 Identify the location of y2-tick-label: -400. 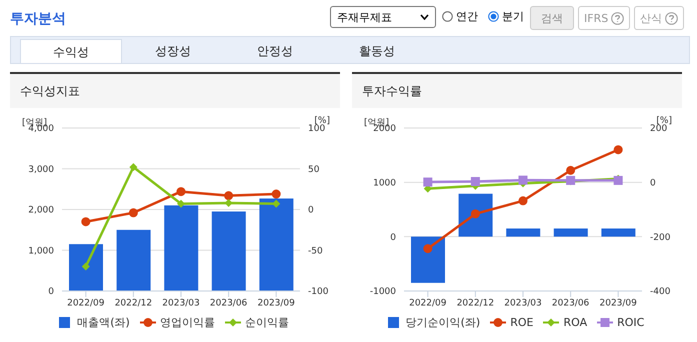
(660, 292).